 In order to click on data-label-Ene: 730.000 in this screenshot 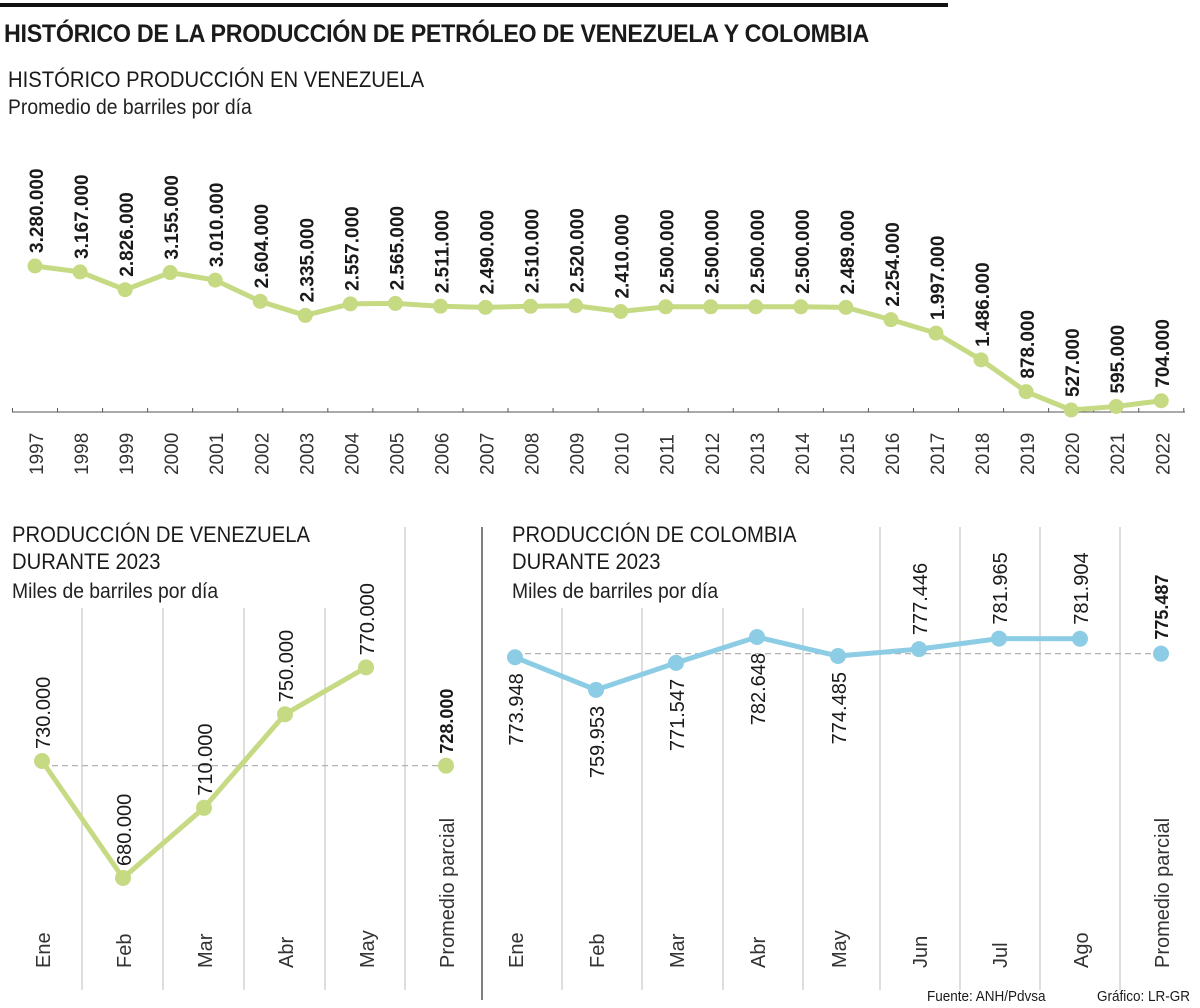, I will do `click(44, 713)`.